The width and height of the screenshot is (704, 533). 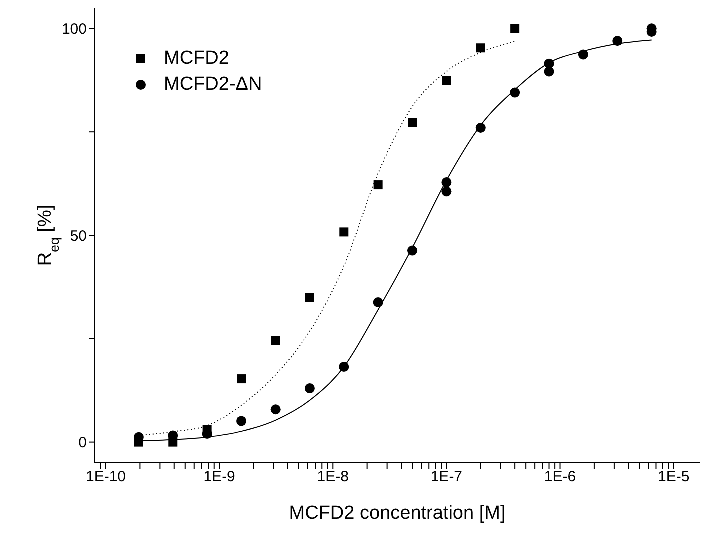 What do you see at coordinates (213, 85) in the screenshot?
I see `legend-label: MCFD2-ΔN` at bounding box center [213, 85].